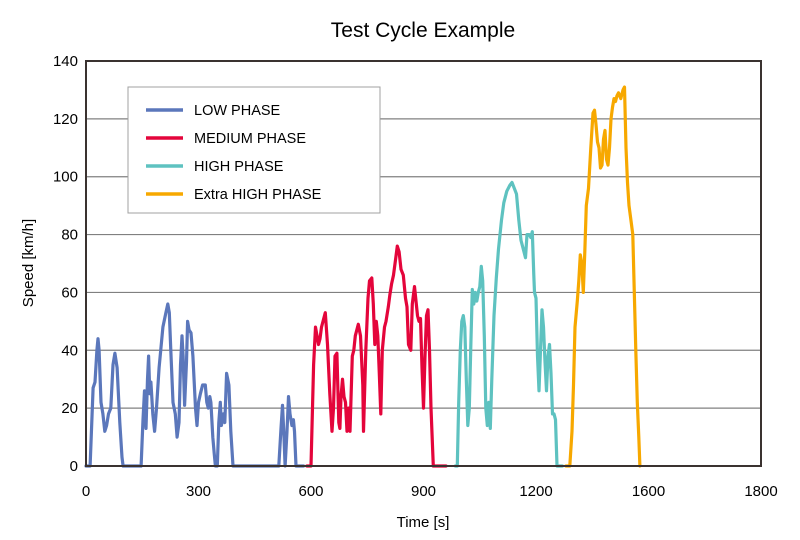  Describe the element at coordinates (69, 235) in the screenshot. I see `y-tick-label: 80` at that location.